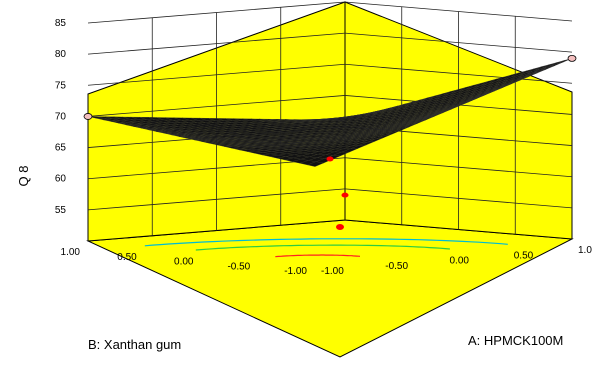  I want to click on y-tick-label: 0.50, so click(127, 257).